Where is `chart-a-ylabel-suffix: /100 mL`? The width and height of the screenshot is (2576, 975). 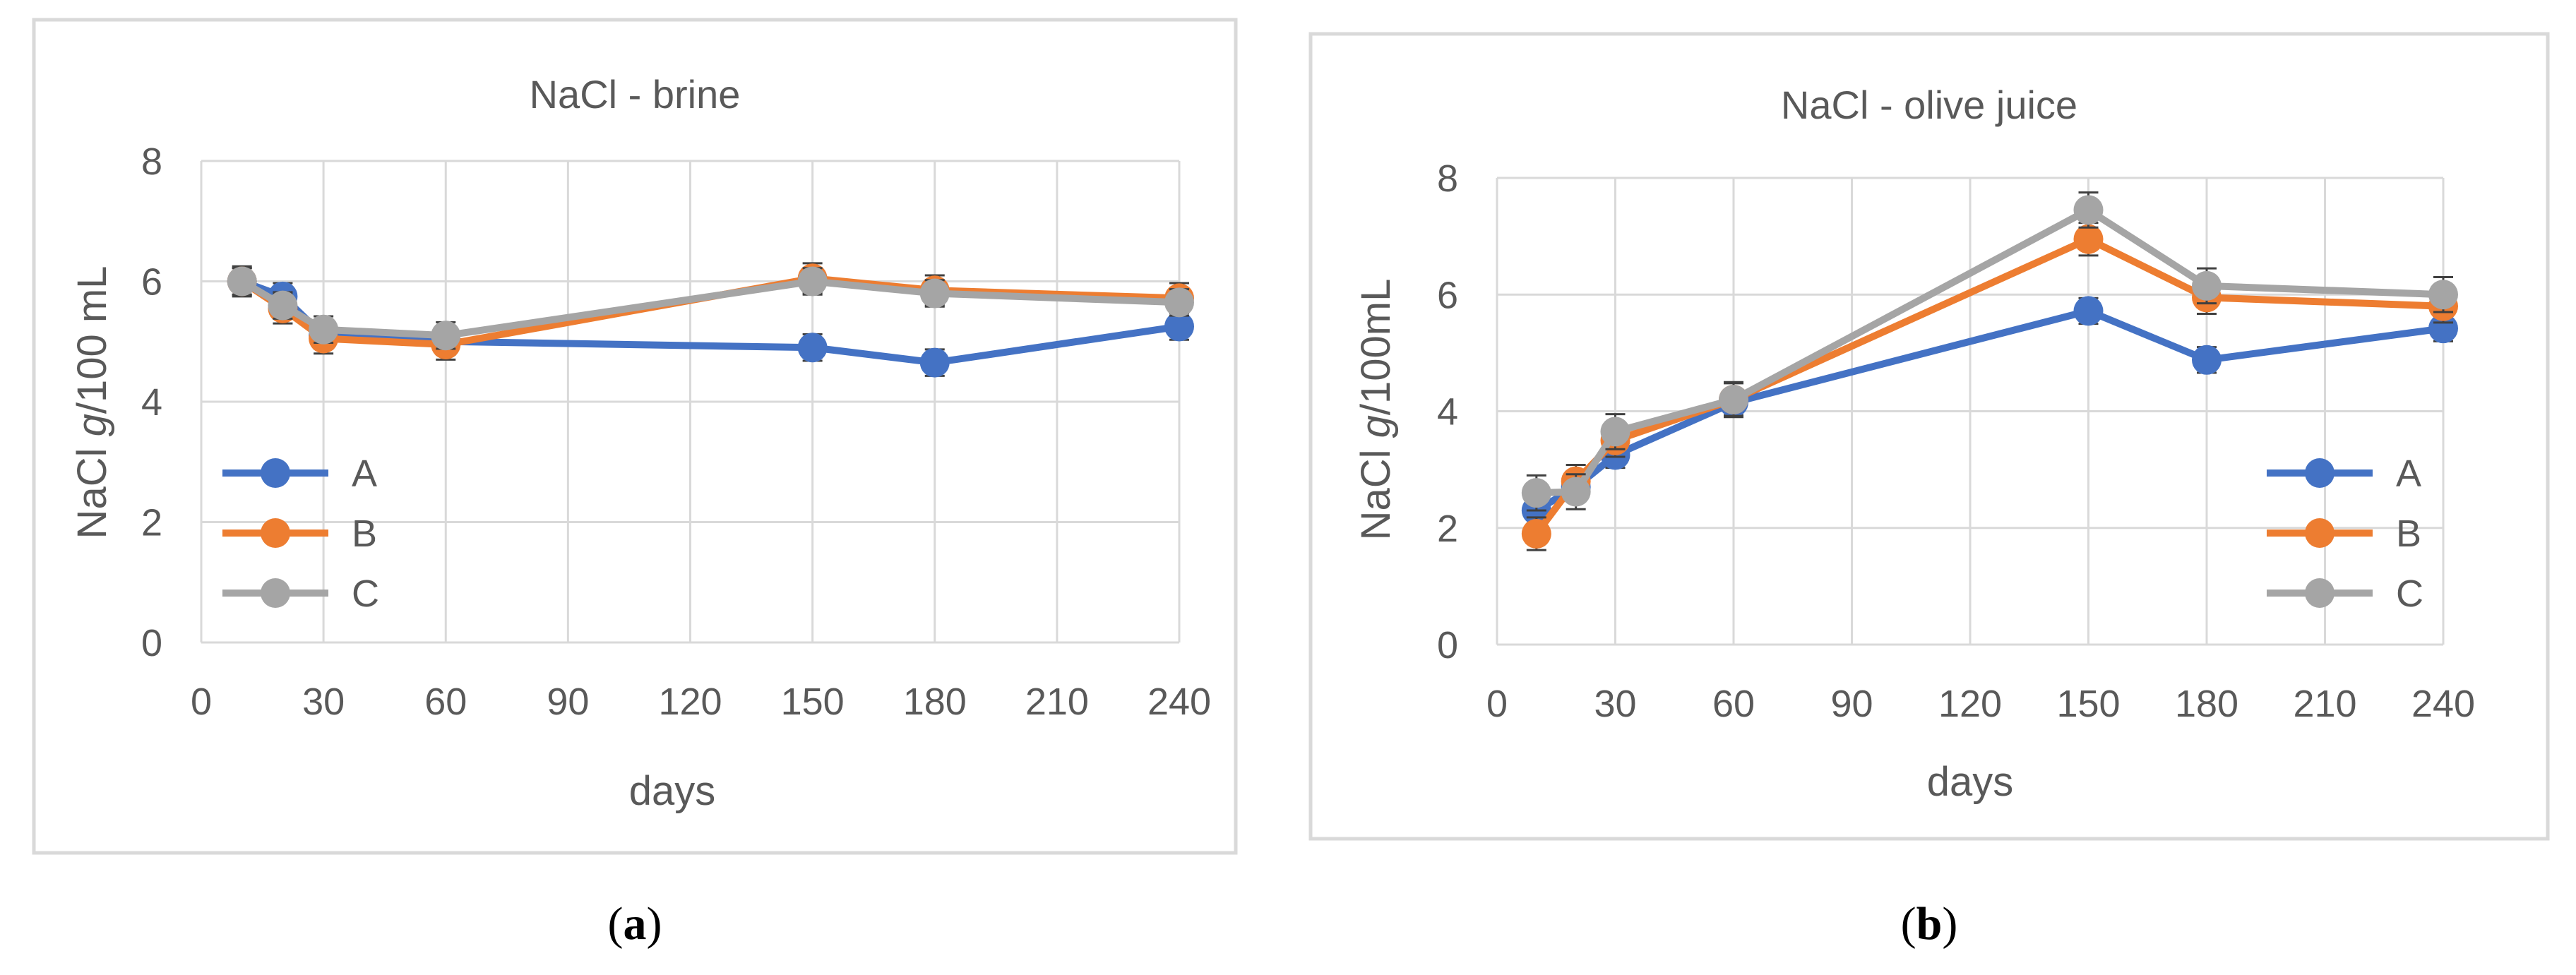 chart-a-ylabel-suffix: /100 mL is located at coordinates (92, 340).